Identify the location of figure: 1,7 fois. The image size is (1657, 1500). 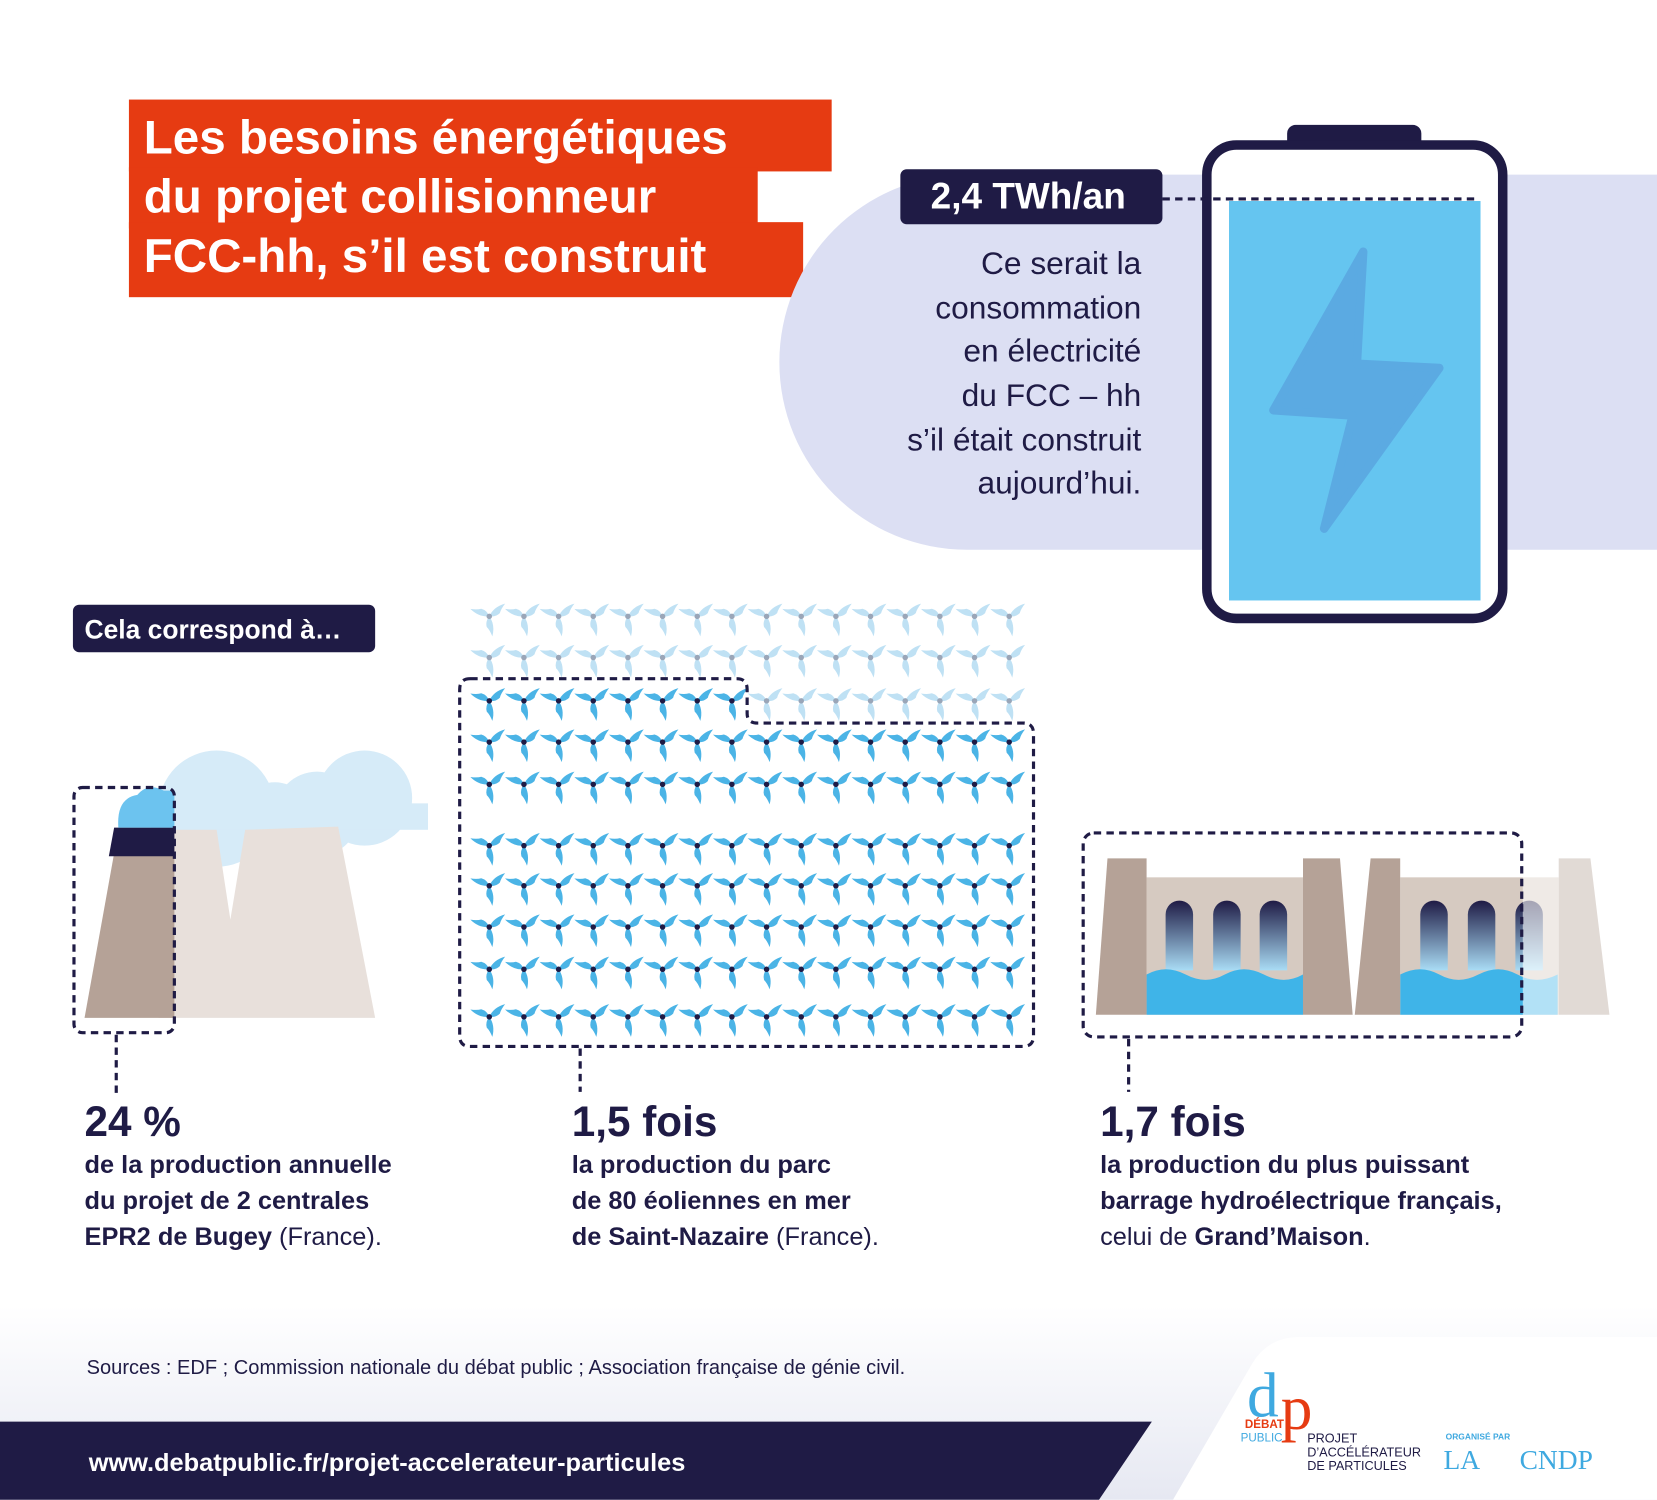
(1173, 1121).